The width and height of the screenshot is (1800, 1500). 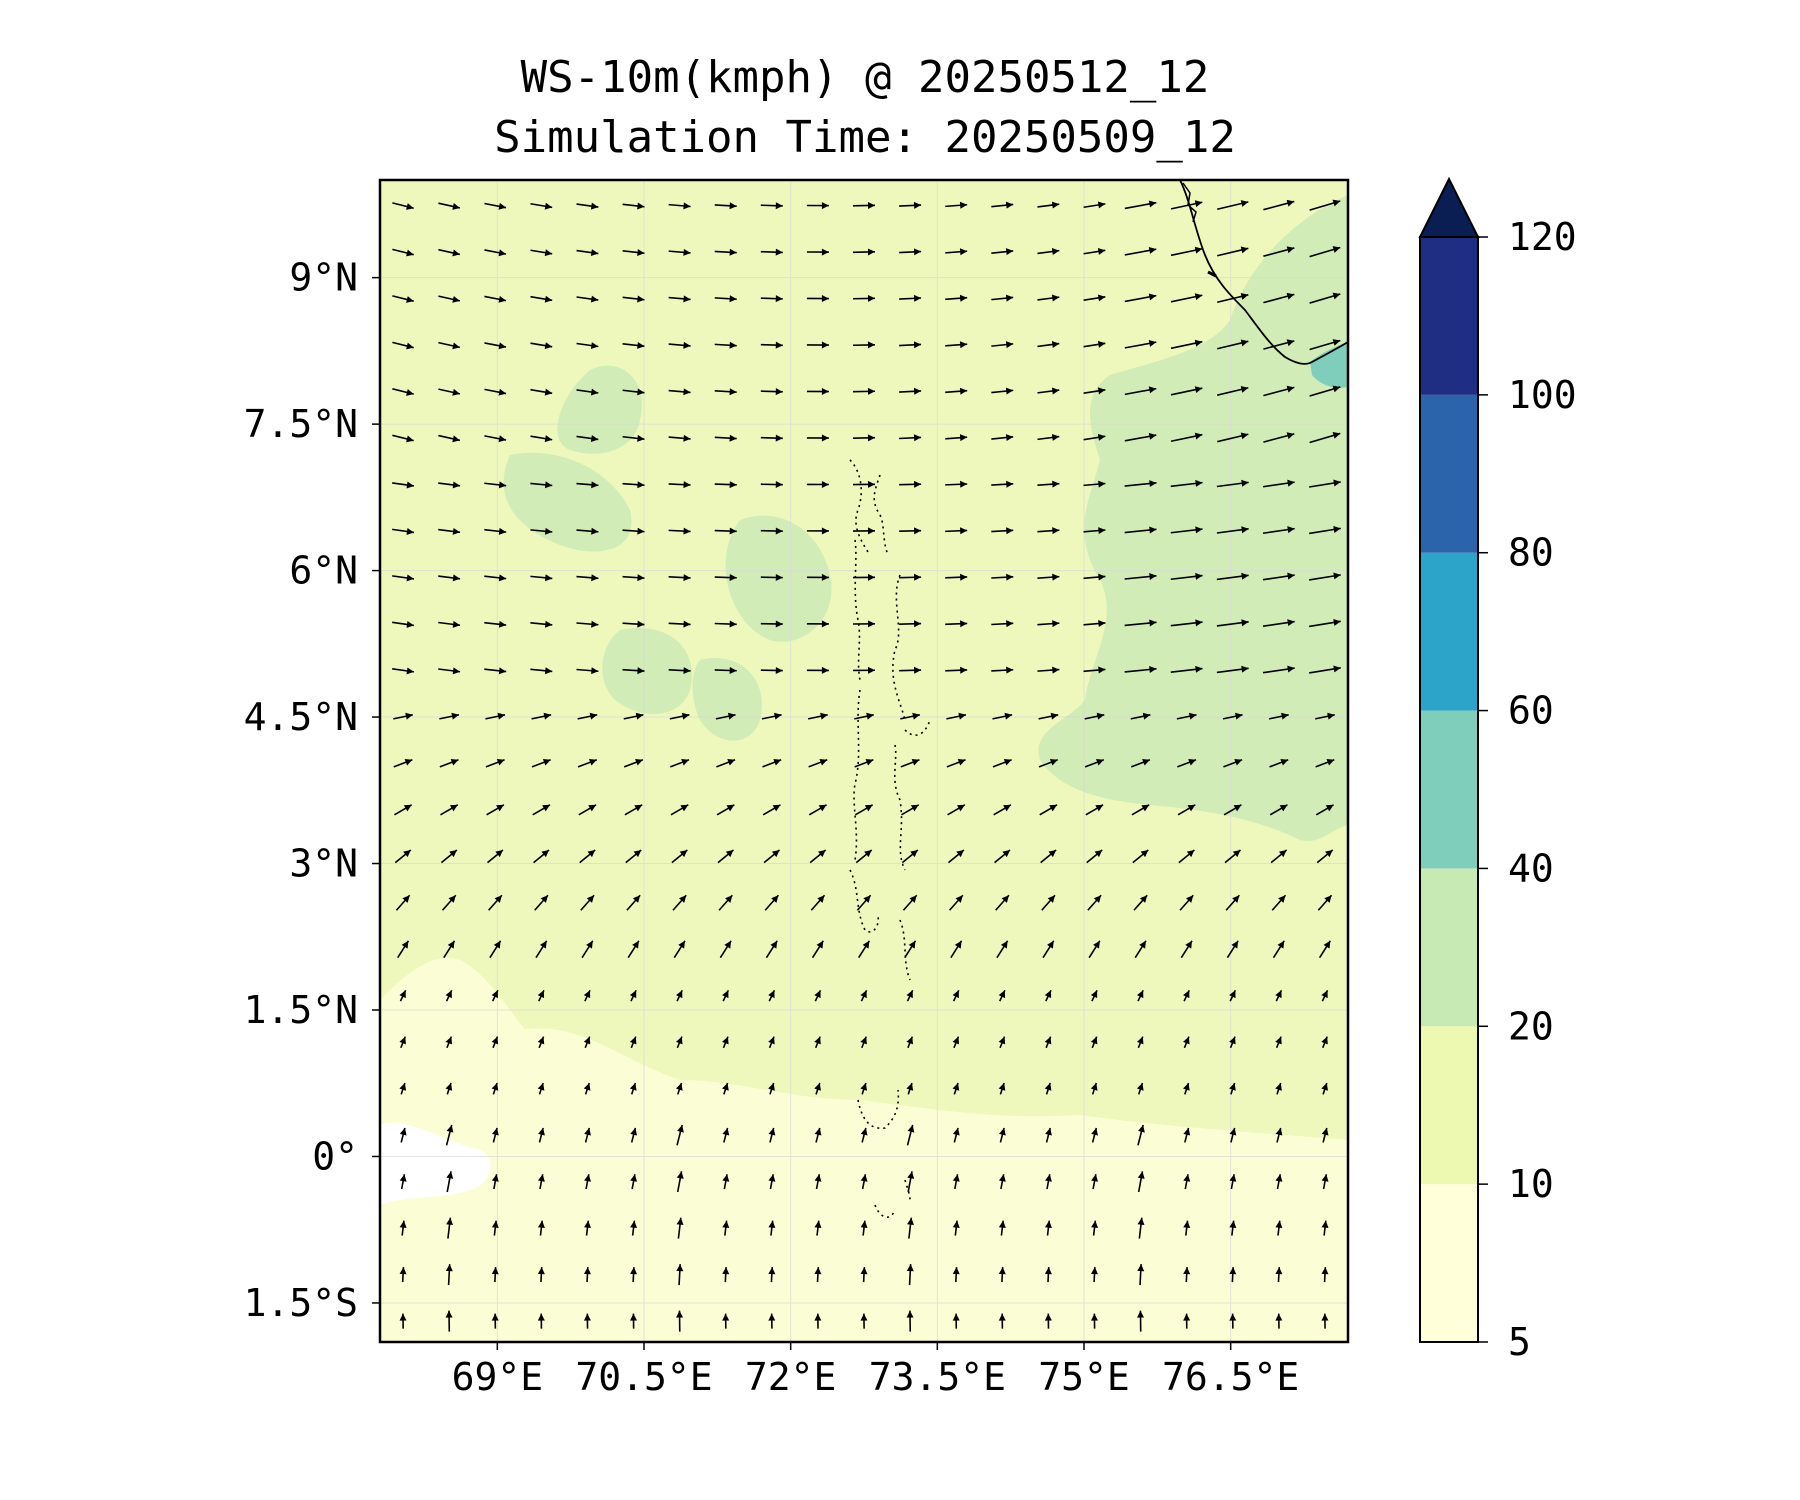 I want to click on colorbar-tick-label: 100, so click(x=1542, y=395).